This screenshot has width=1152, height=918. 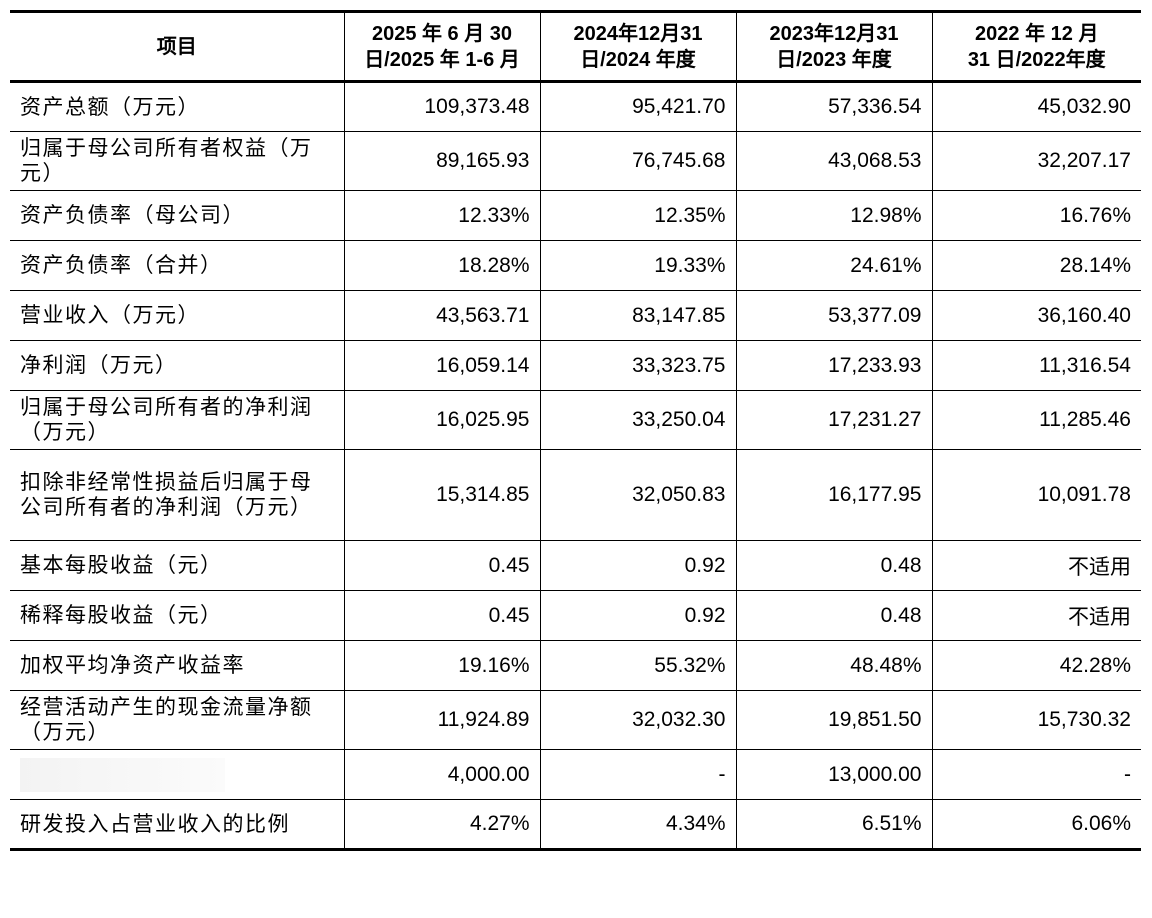 What do you see at coordinates (834, 365) in the screenshot?
I see `cell-value: 17,233.93` at bounding box center [834, 365].